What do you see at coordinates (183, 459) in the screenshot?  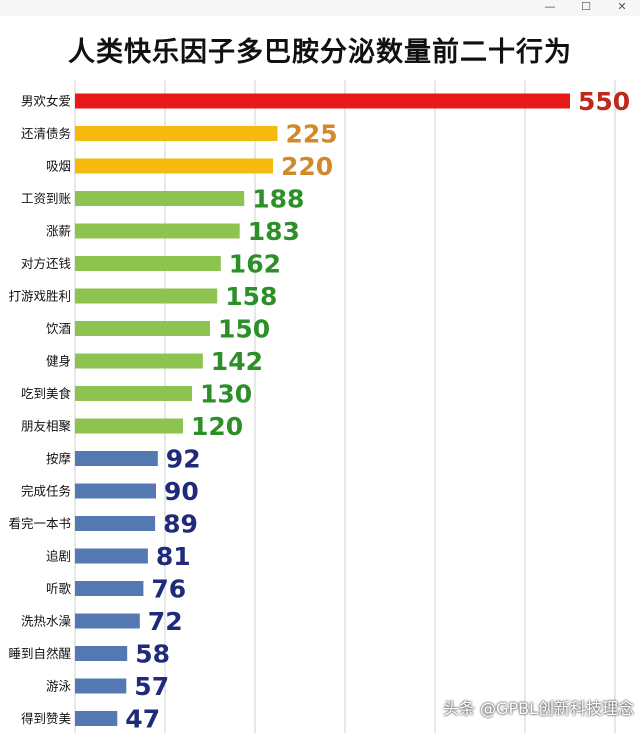 I see `data-label: 92` at bounding box center [183, 459].